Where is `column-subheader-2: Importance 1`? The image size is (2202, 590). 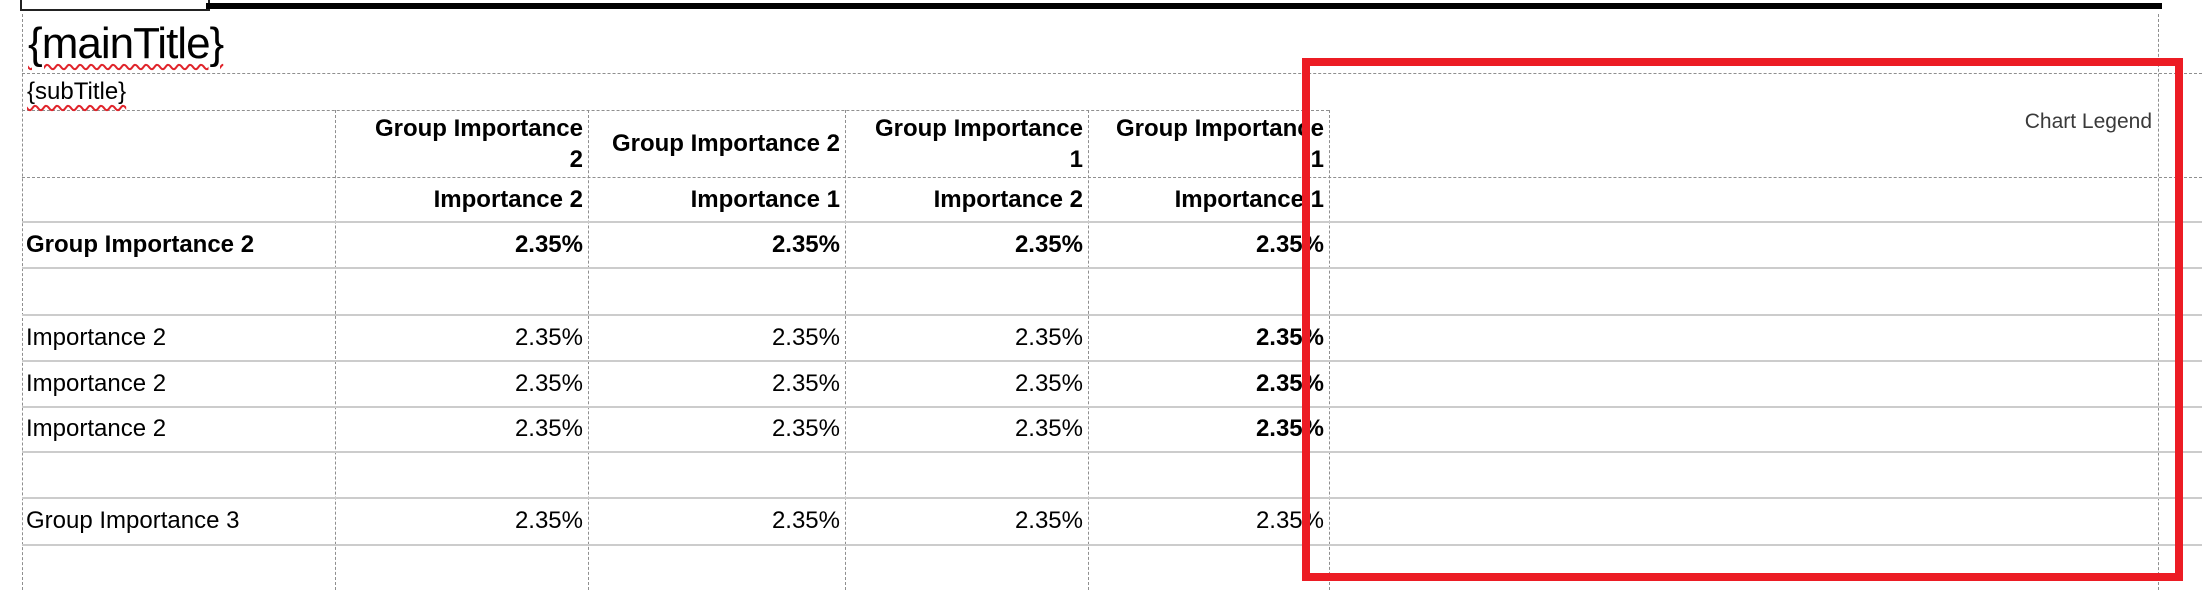
column-subheader-2: Importance 1 is located at coordinates (716, 199).